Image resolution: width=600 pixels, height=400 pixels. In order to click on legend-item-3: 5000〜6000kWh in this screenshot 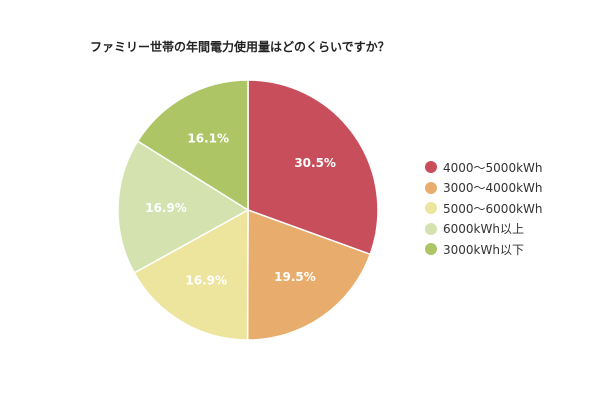, I will do `click(484, 208)`.